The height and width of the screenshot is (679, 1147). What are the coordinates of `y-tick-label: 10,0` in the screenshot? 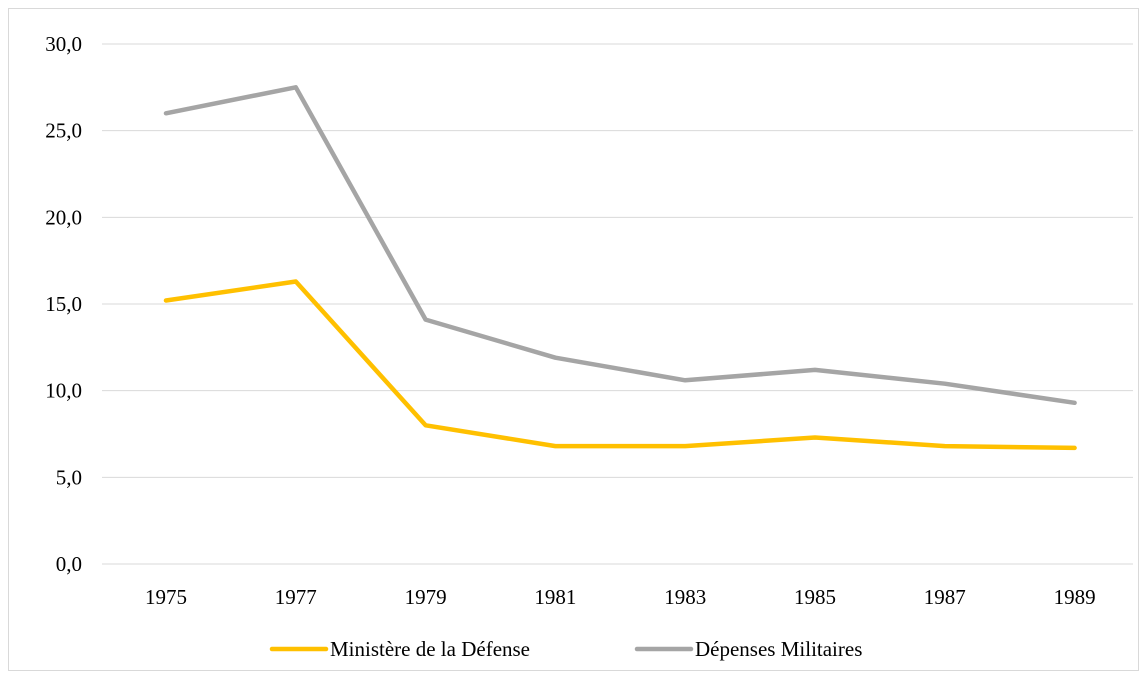 It's located at (63, 391).